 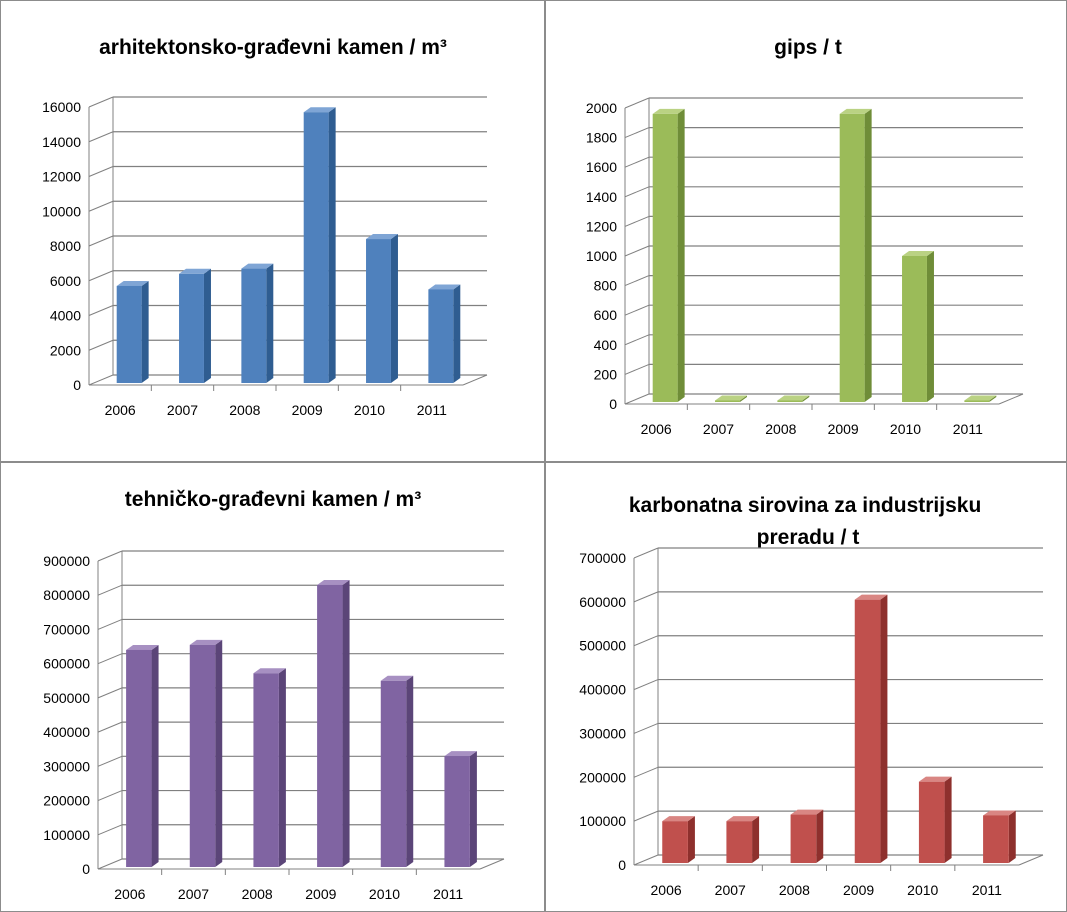 What do you see at coordinates (65, 246) in the screenshot?
I see `y-tick-label: 8000` at bounding box center [65, 246].